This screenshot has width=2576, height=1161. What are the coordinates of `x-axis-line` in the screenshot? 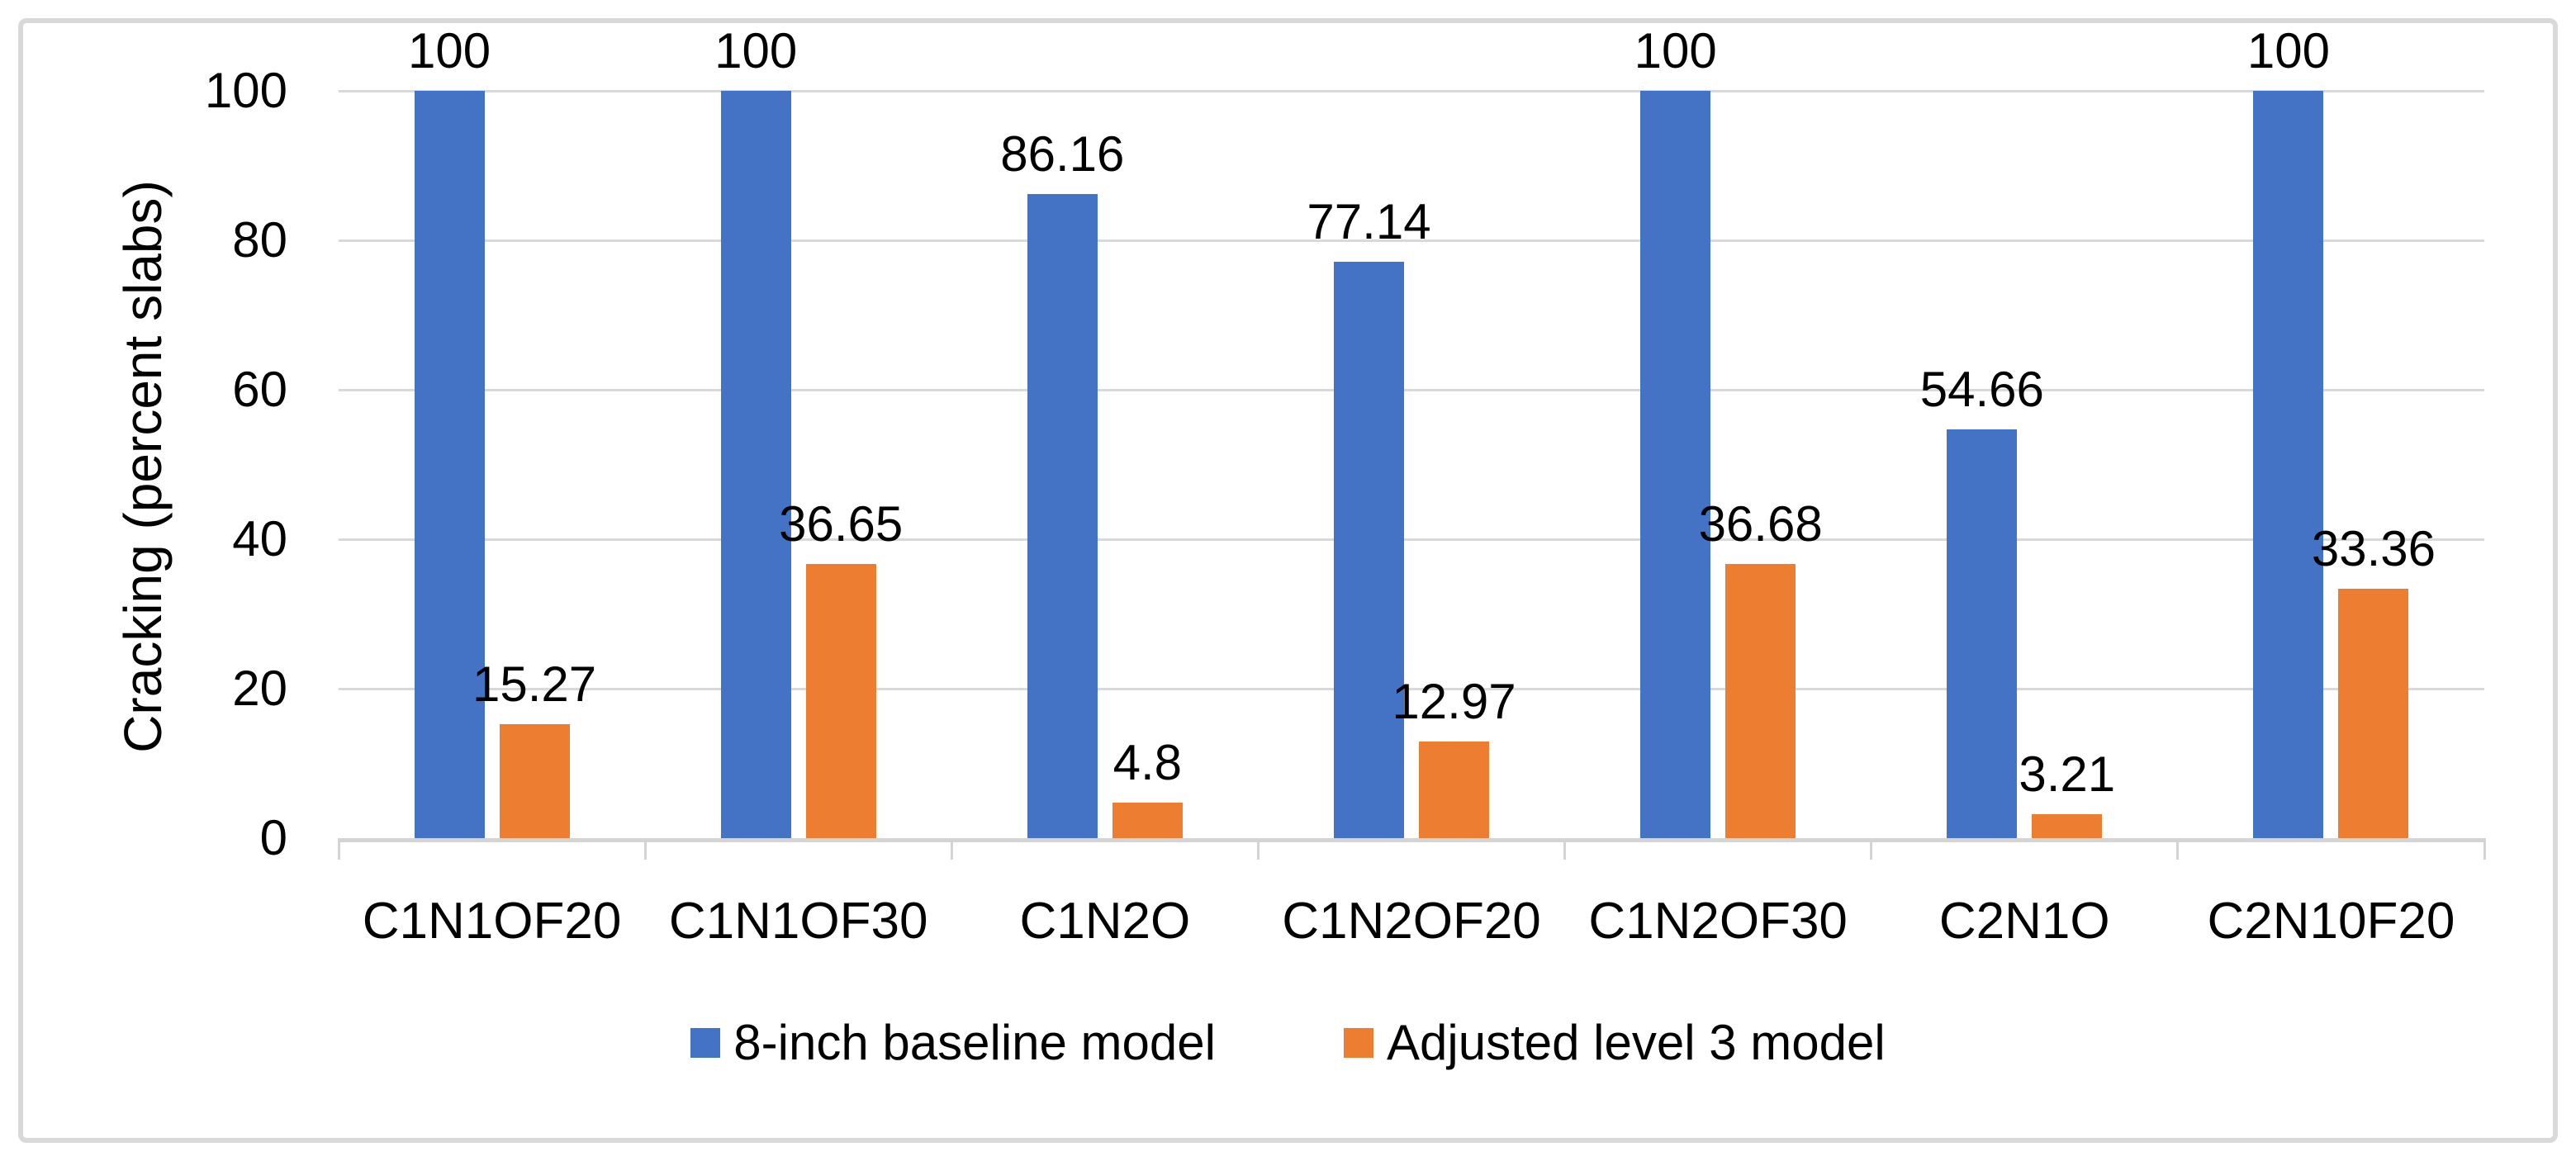 It's located at (1411, 840).